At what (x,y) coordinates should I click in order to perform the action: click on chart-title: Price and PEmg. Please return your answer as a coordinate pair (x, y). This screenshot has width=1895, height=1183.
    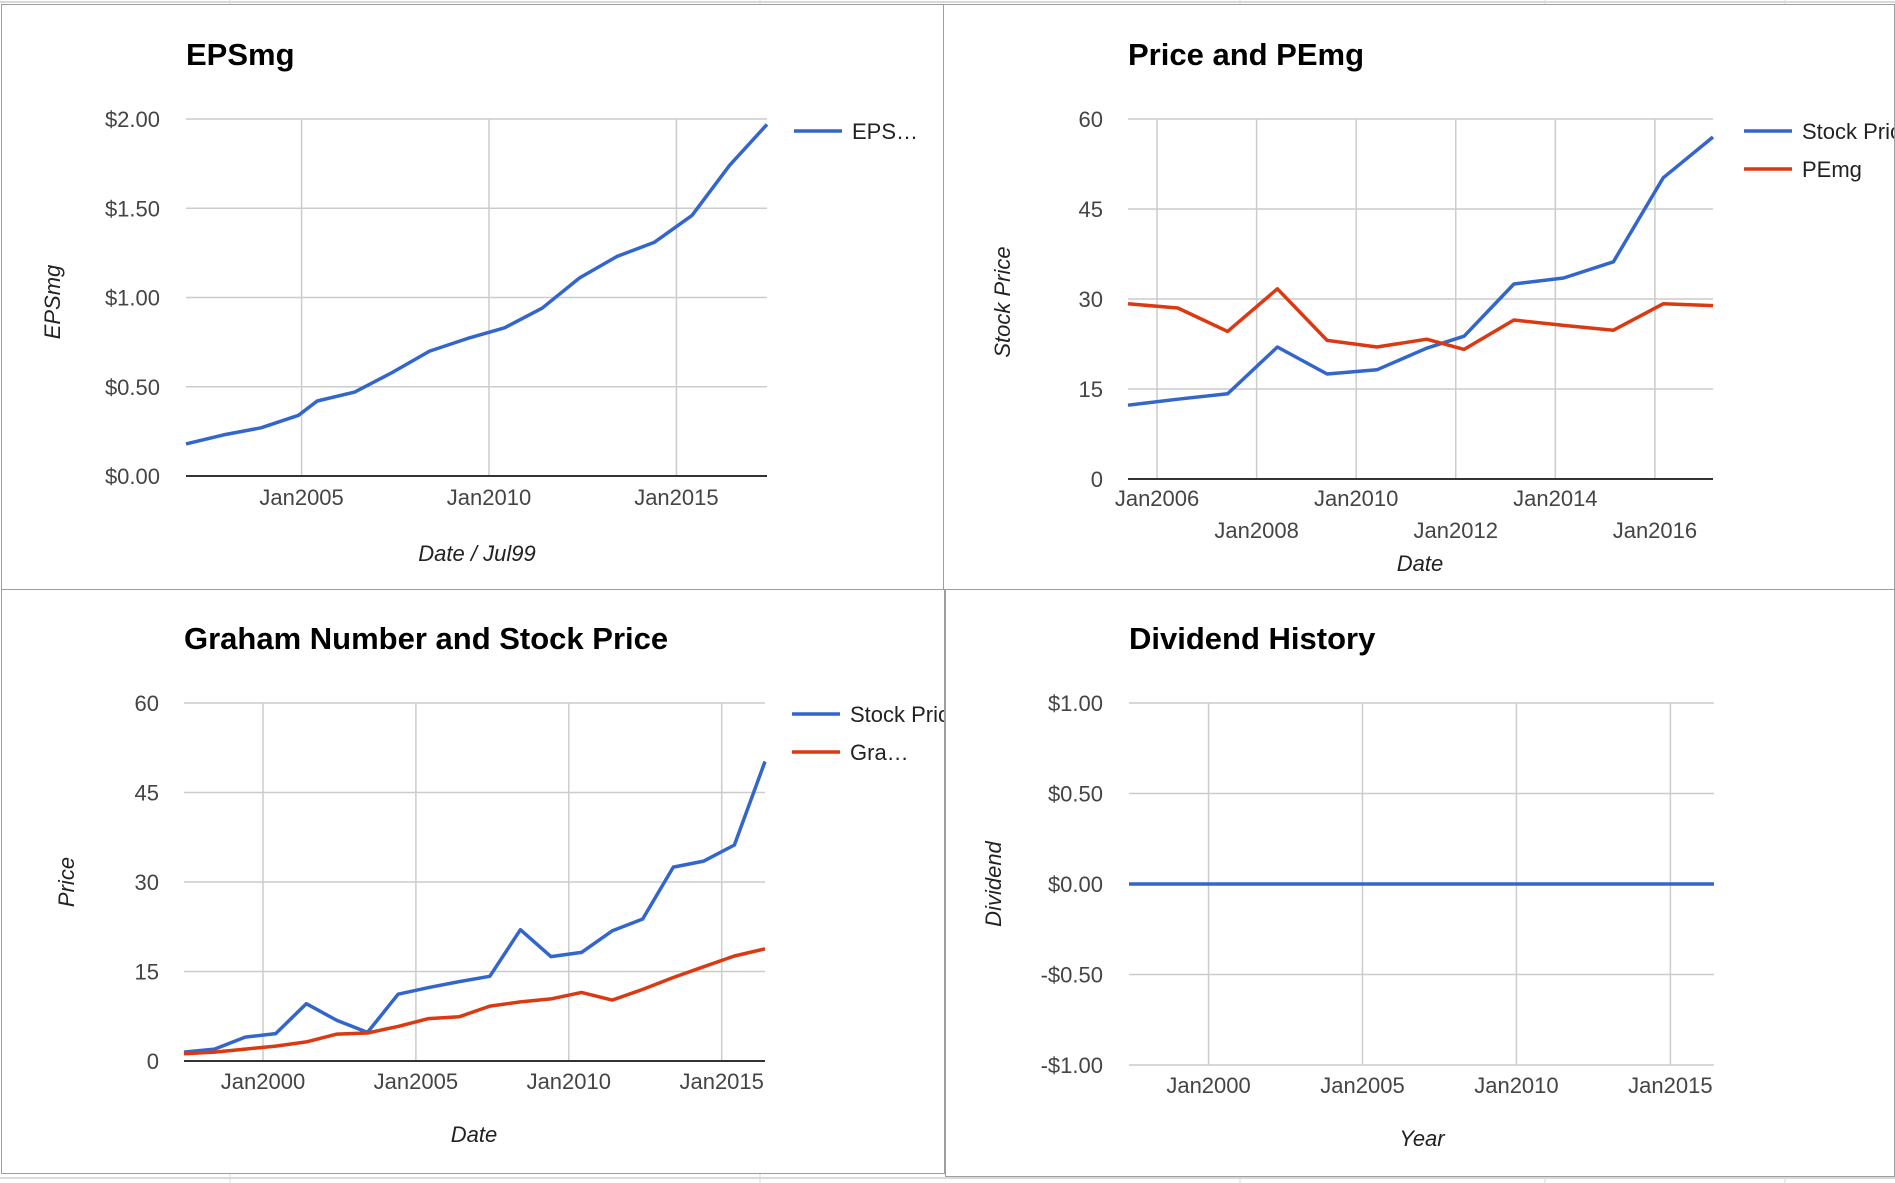
    Looking at the image, I should click on (1246, 54).